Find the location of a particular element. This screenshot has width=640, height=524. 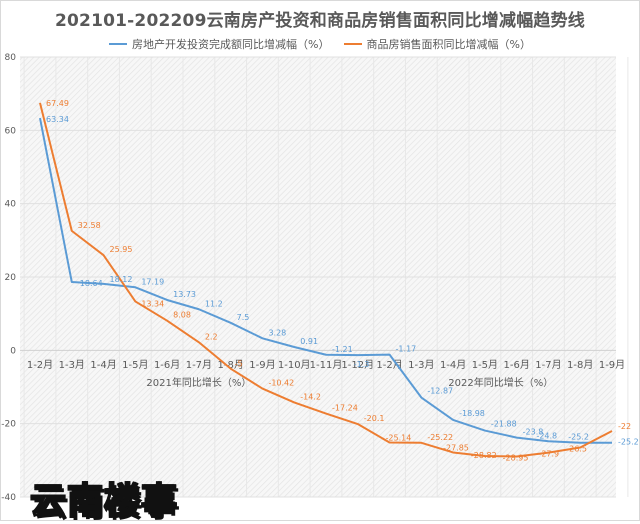

y-tick-label: 80 is located at coordinates (11, 58).